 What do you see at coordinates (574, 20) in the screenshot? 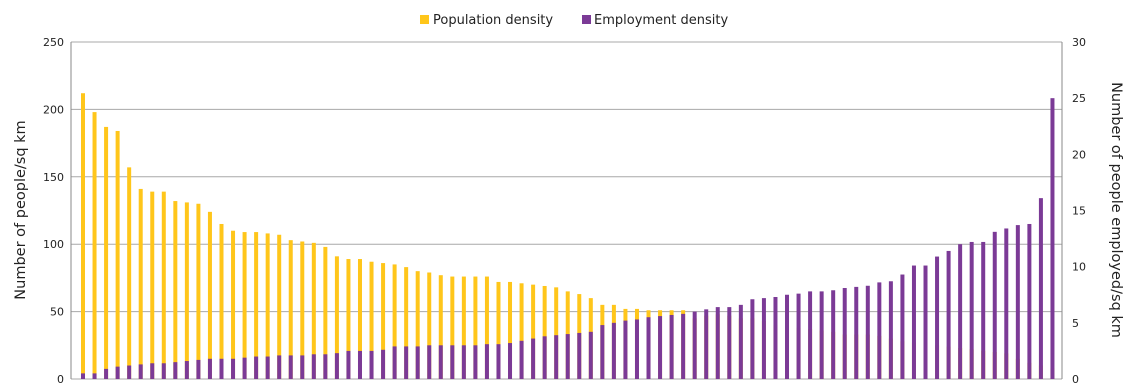
I see `legend: Population density Employment density` at bounding box center [574, 20].